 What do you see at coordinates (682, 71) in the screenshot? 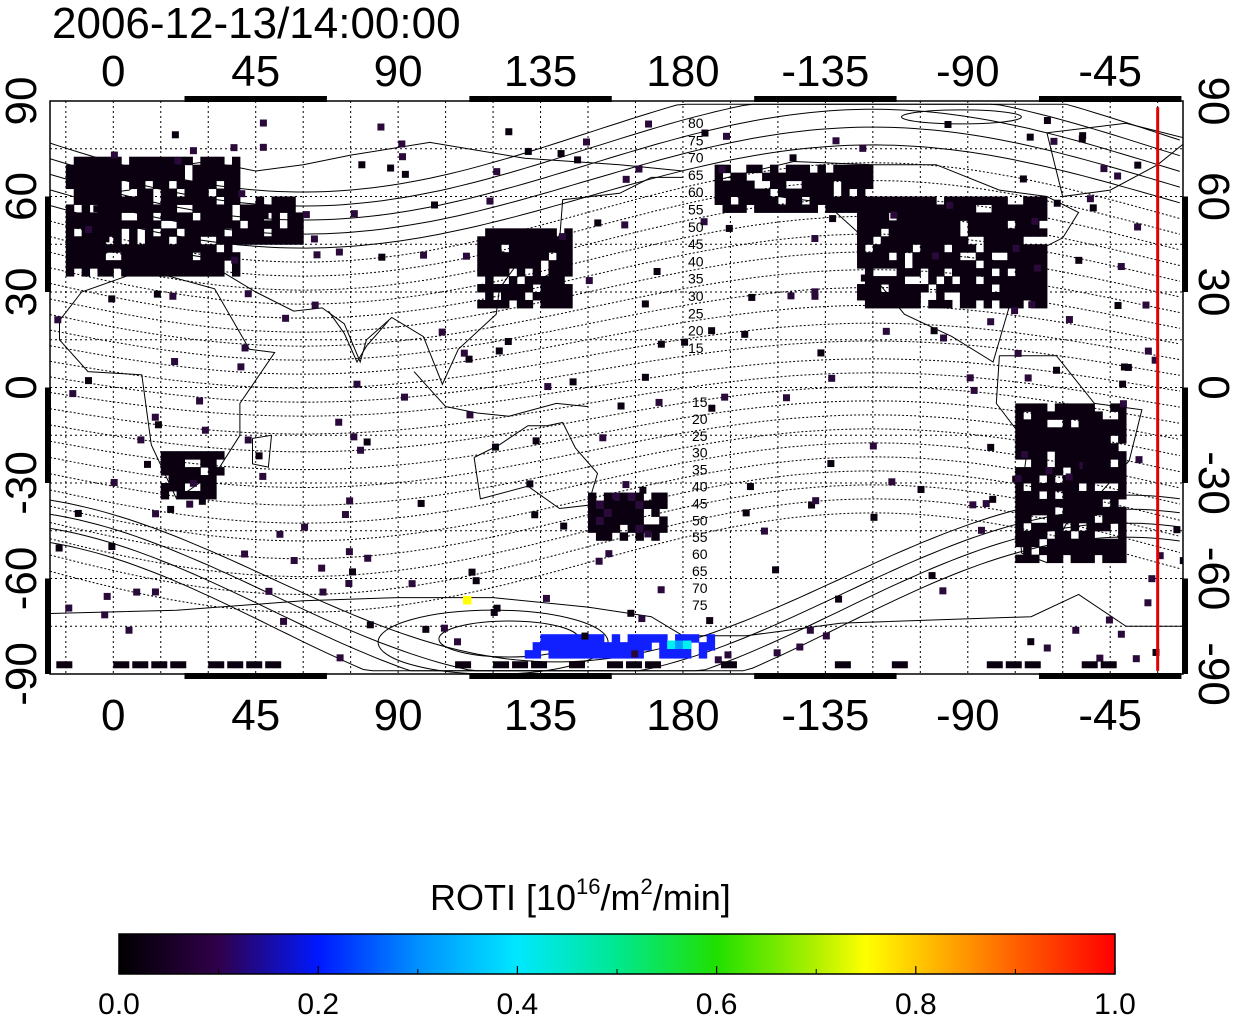
I see `x-tick-label-top: 180` at bounding box center [682, 71].